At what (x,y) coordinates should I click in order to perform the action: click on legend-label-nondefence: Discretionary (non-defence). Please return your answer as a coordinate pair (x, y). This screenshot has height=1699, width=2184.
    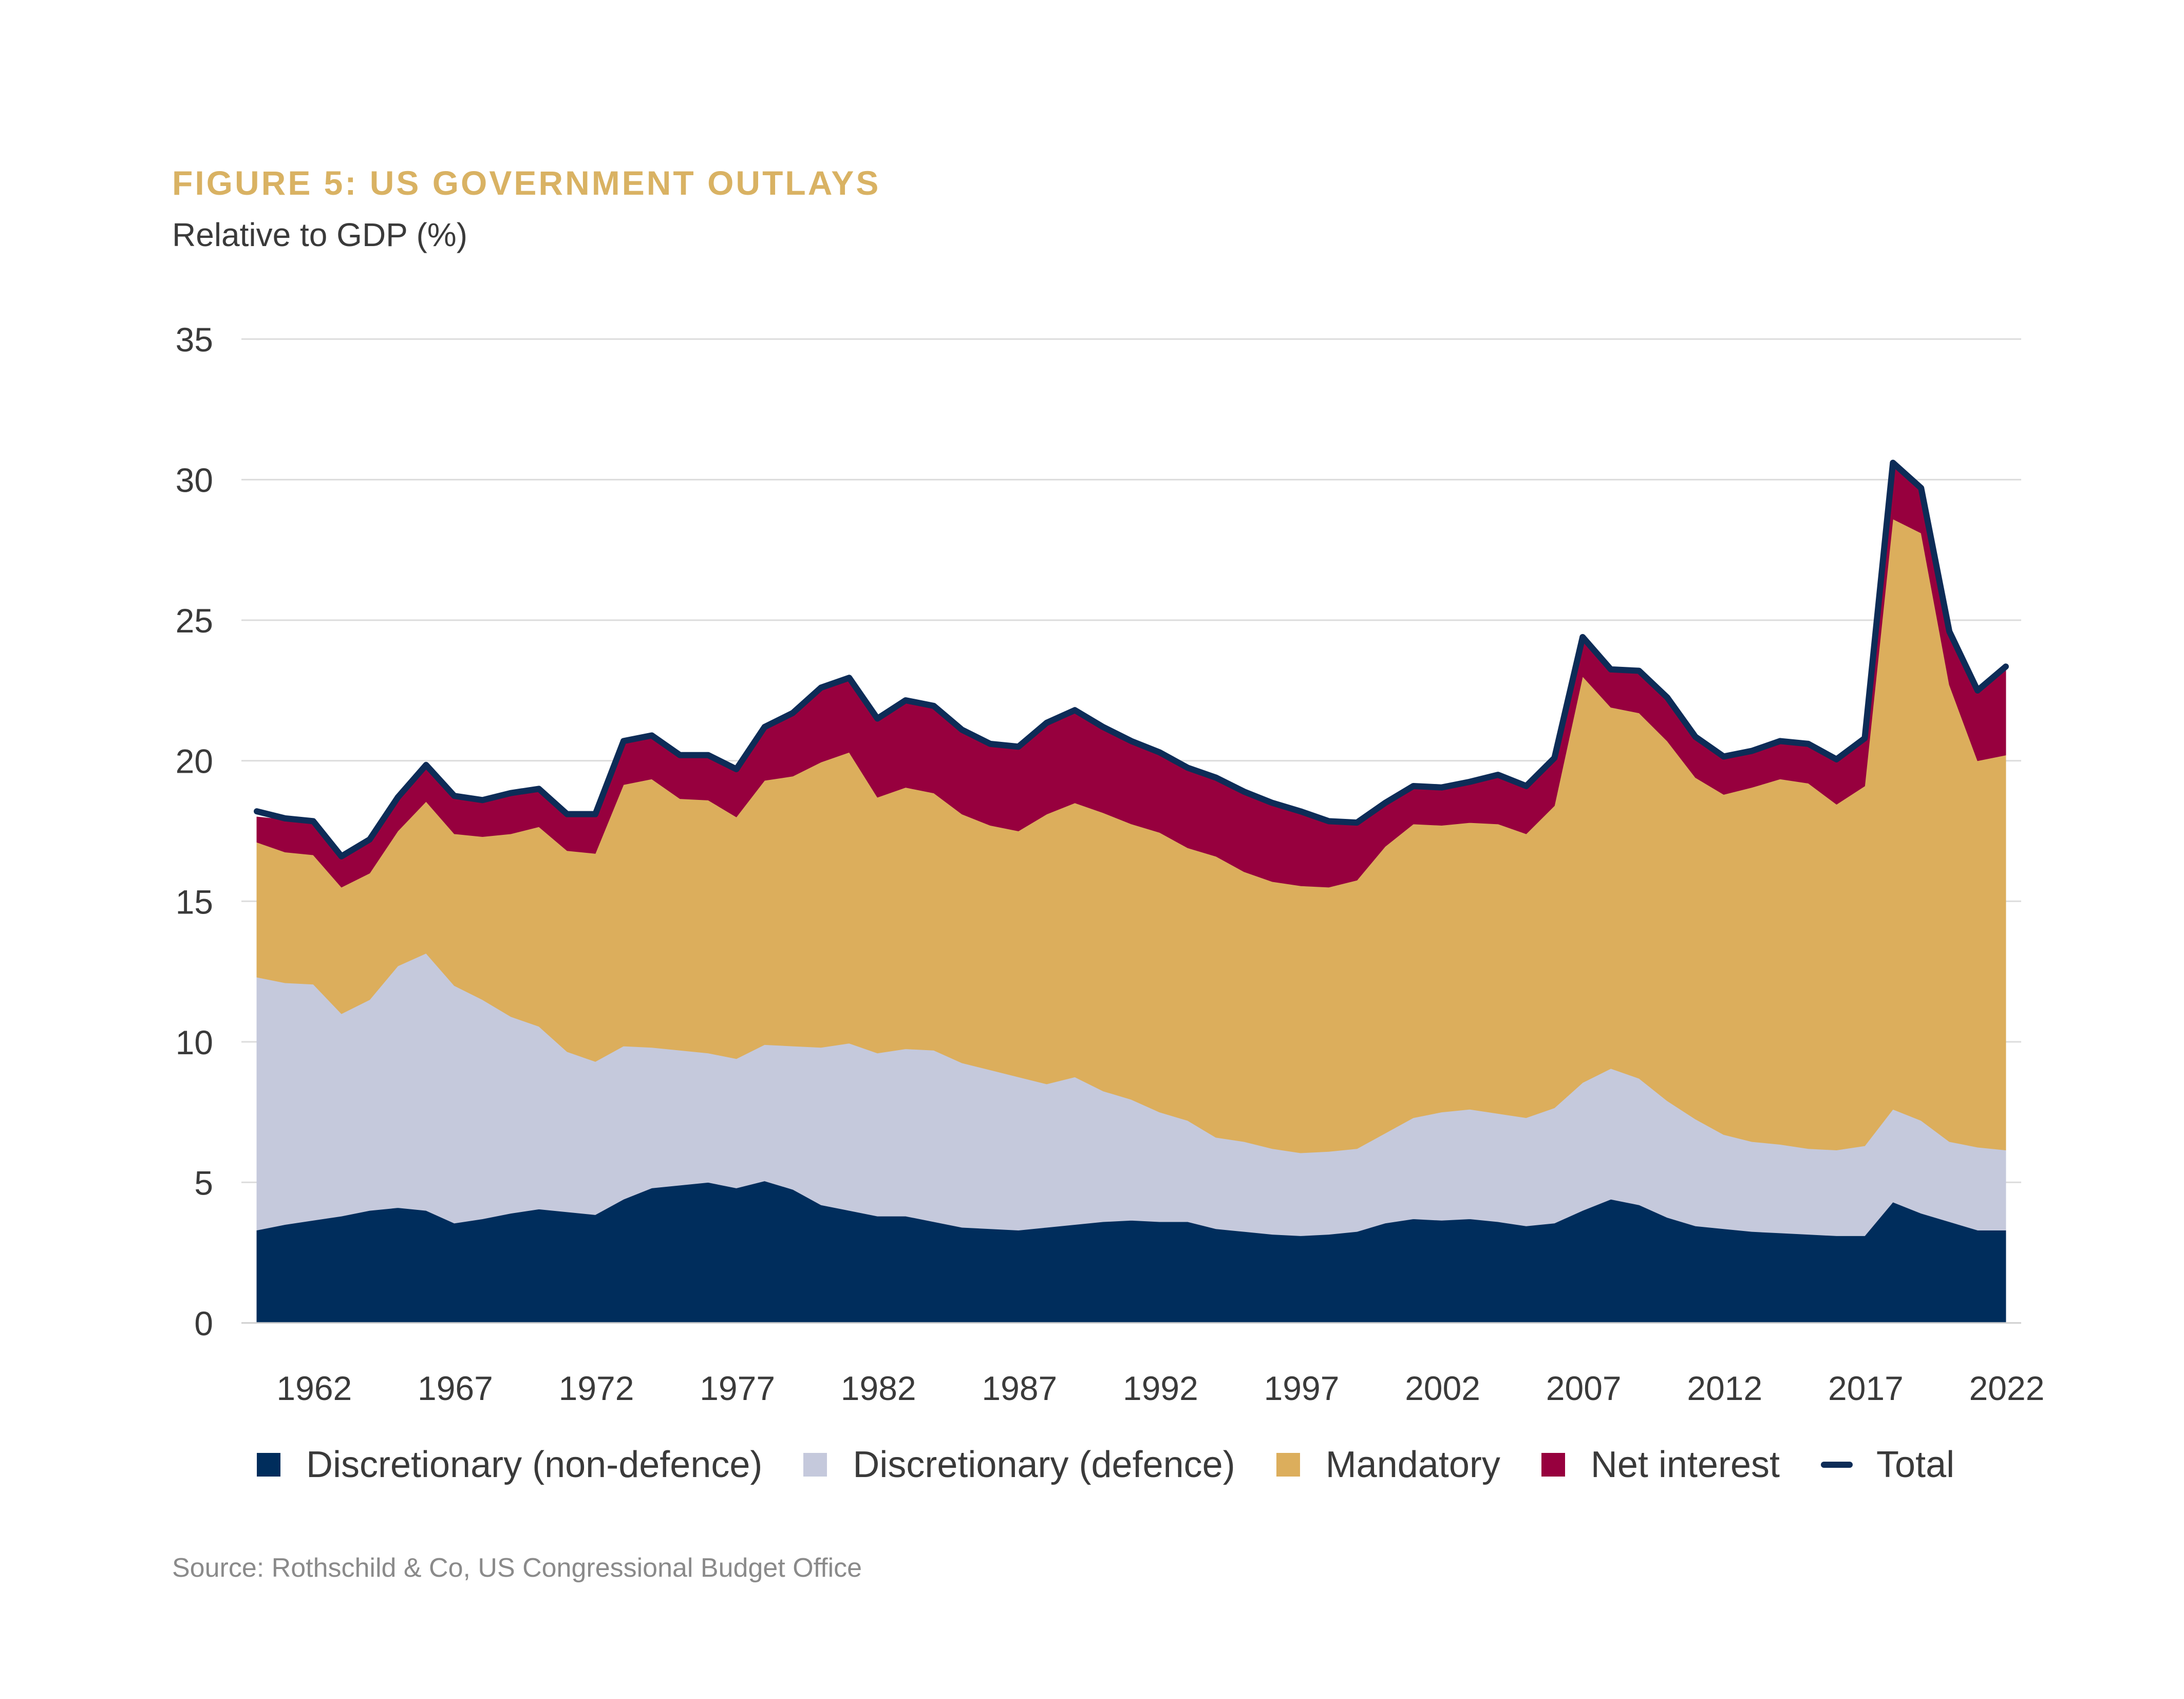
    Looking at the image, I should click on (534, 1464).